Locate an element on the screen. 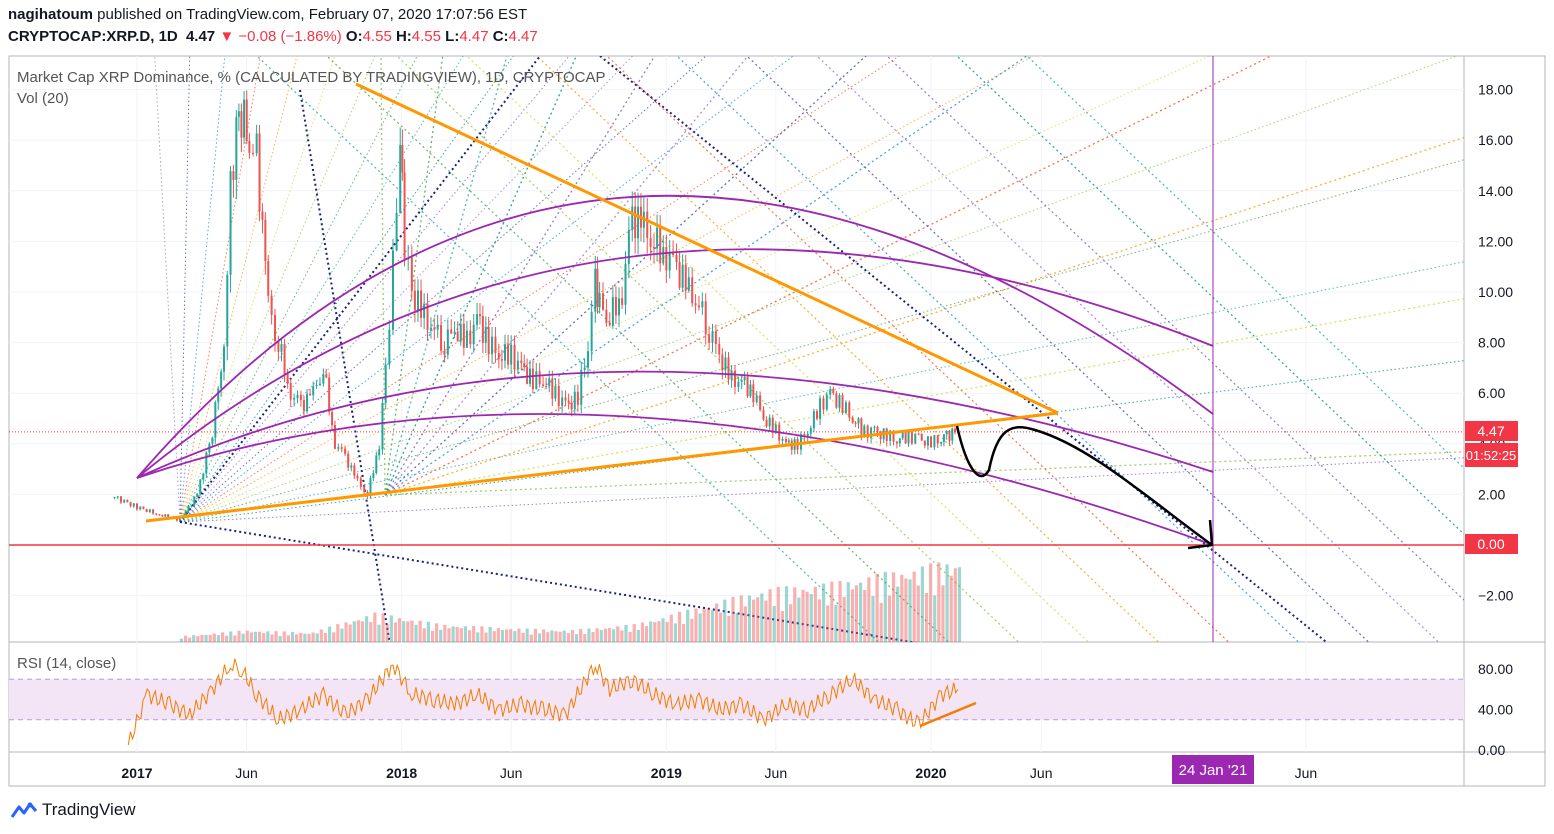 Image resolution: width=1554 pixels, height=834 pixels. low-value: 4.47 is located at coordinates (474, 36).